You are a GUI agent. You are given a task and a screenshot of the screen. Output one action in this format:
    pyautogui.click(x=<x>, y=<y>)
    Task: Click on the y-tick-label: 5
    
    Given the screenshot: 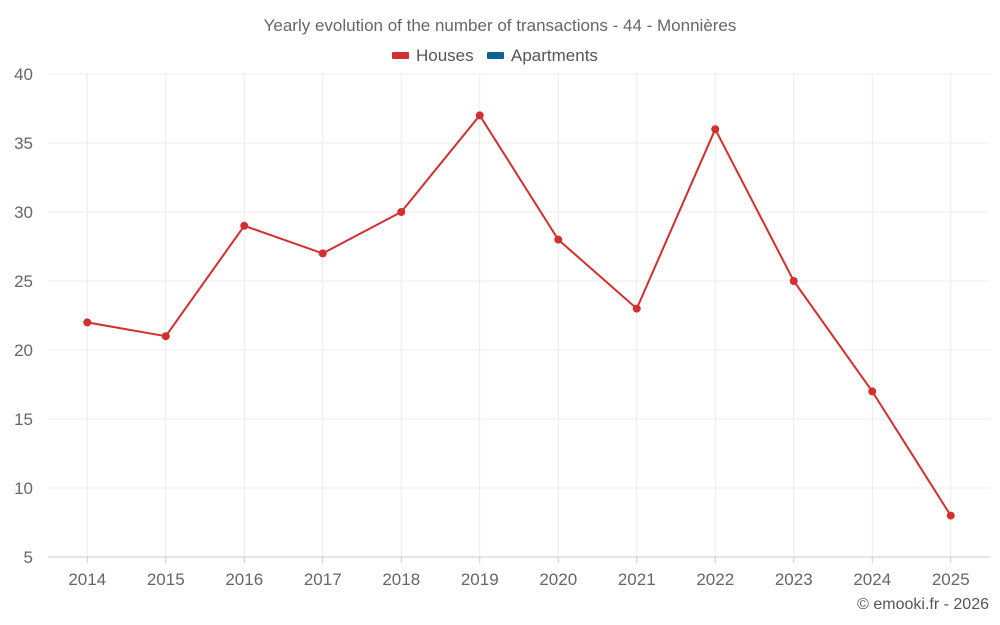 What is the action you would take?
    pyautogui.click(x=28, y=557)
    